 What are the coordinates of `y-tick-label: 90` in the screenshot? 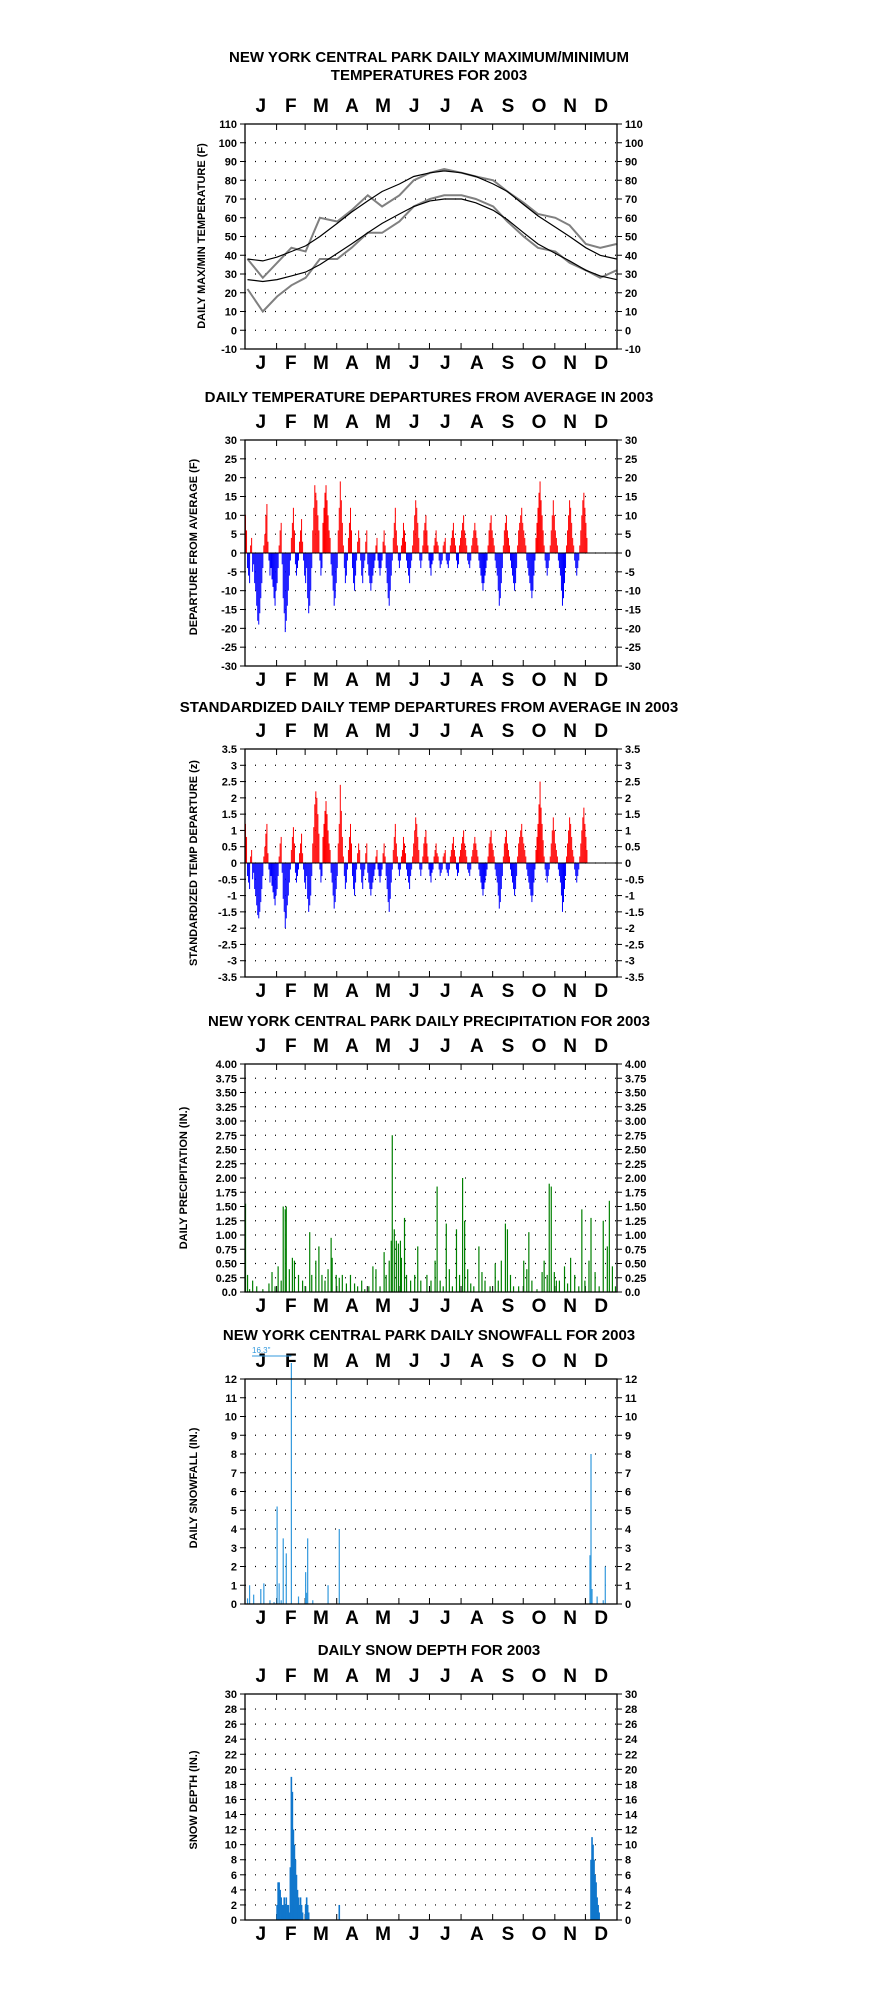 It's located at (231, 163).